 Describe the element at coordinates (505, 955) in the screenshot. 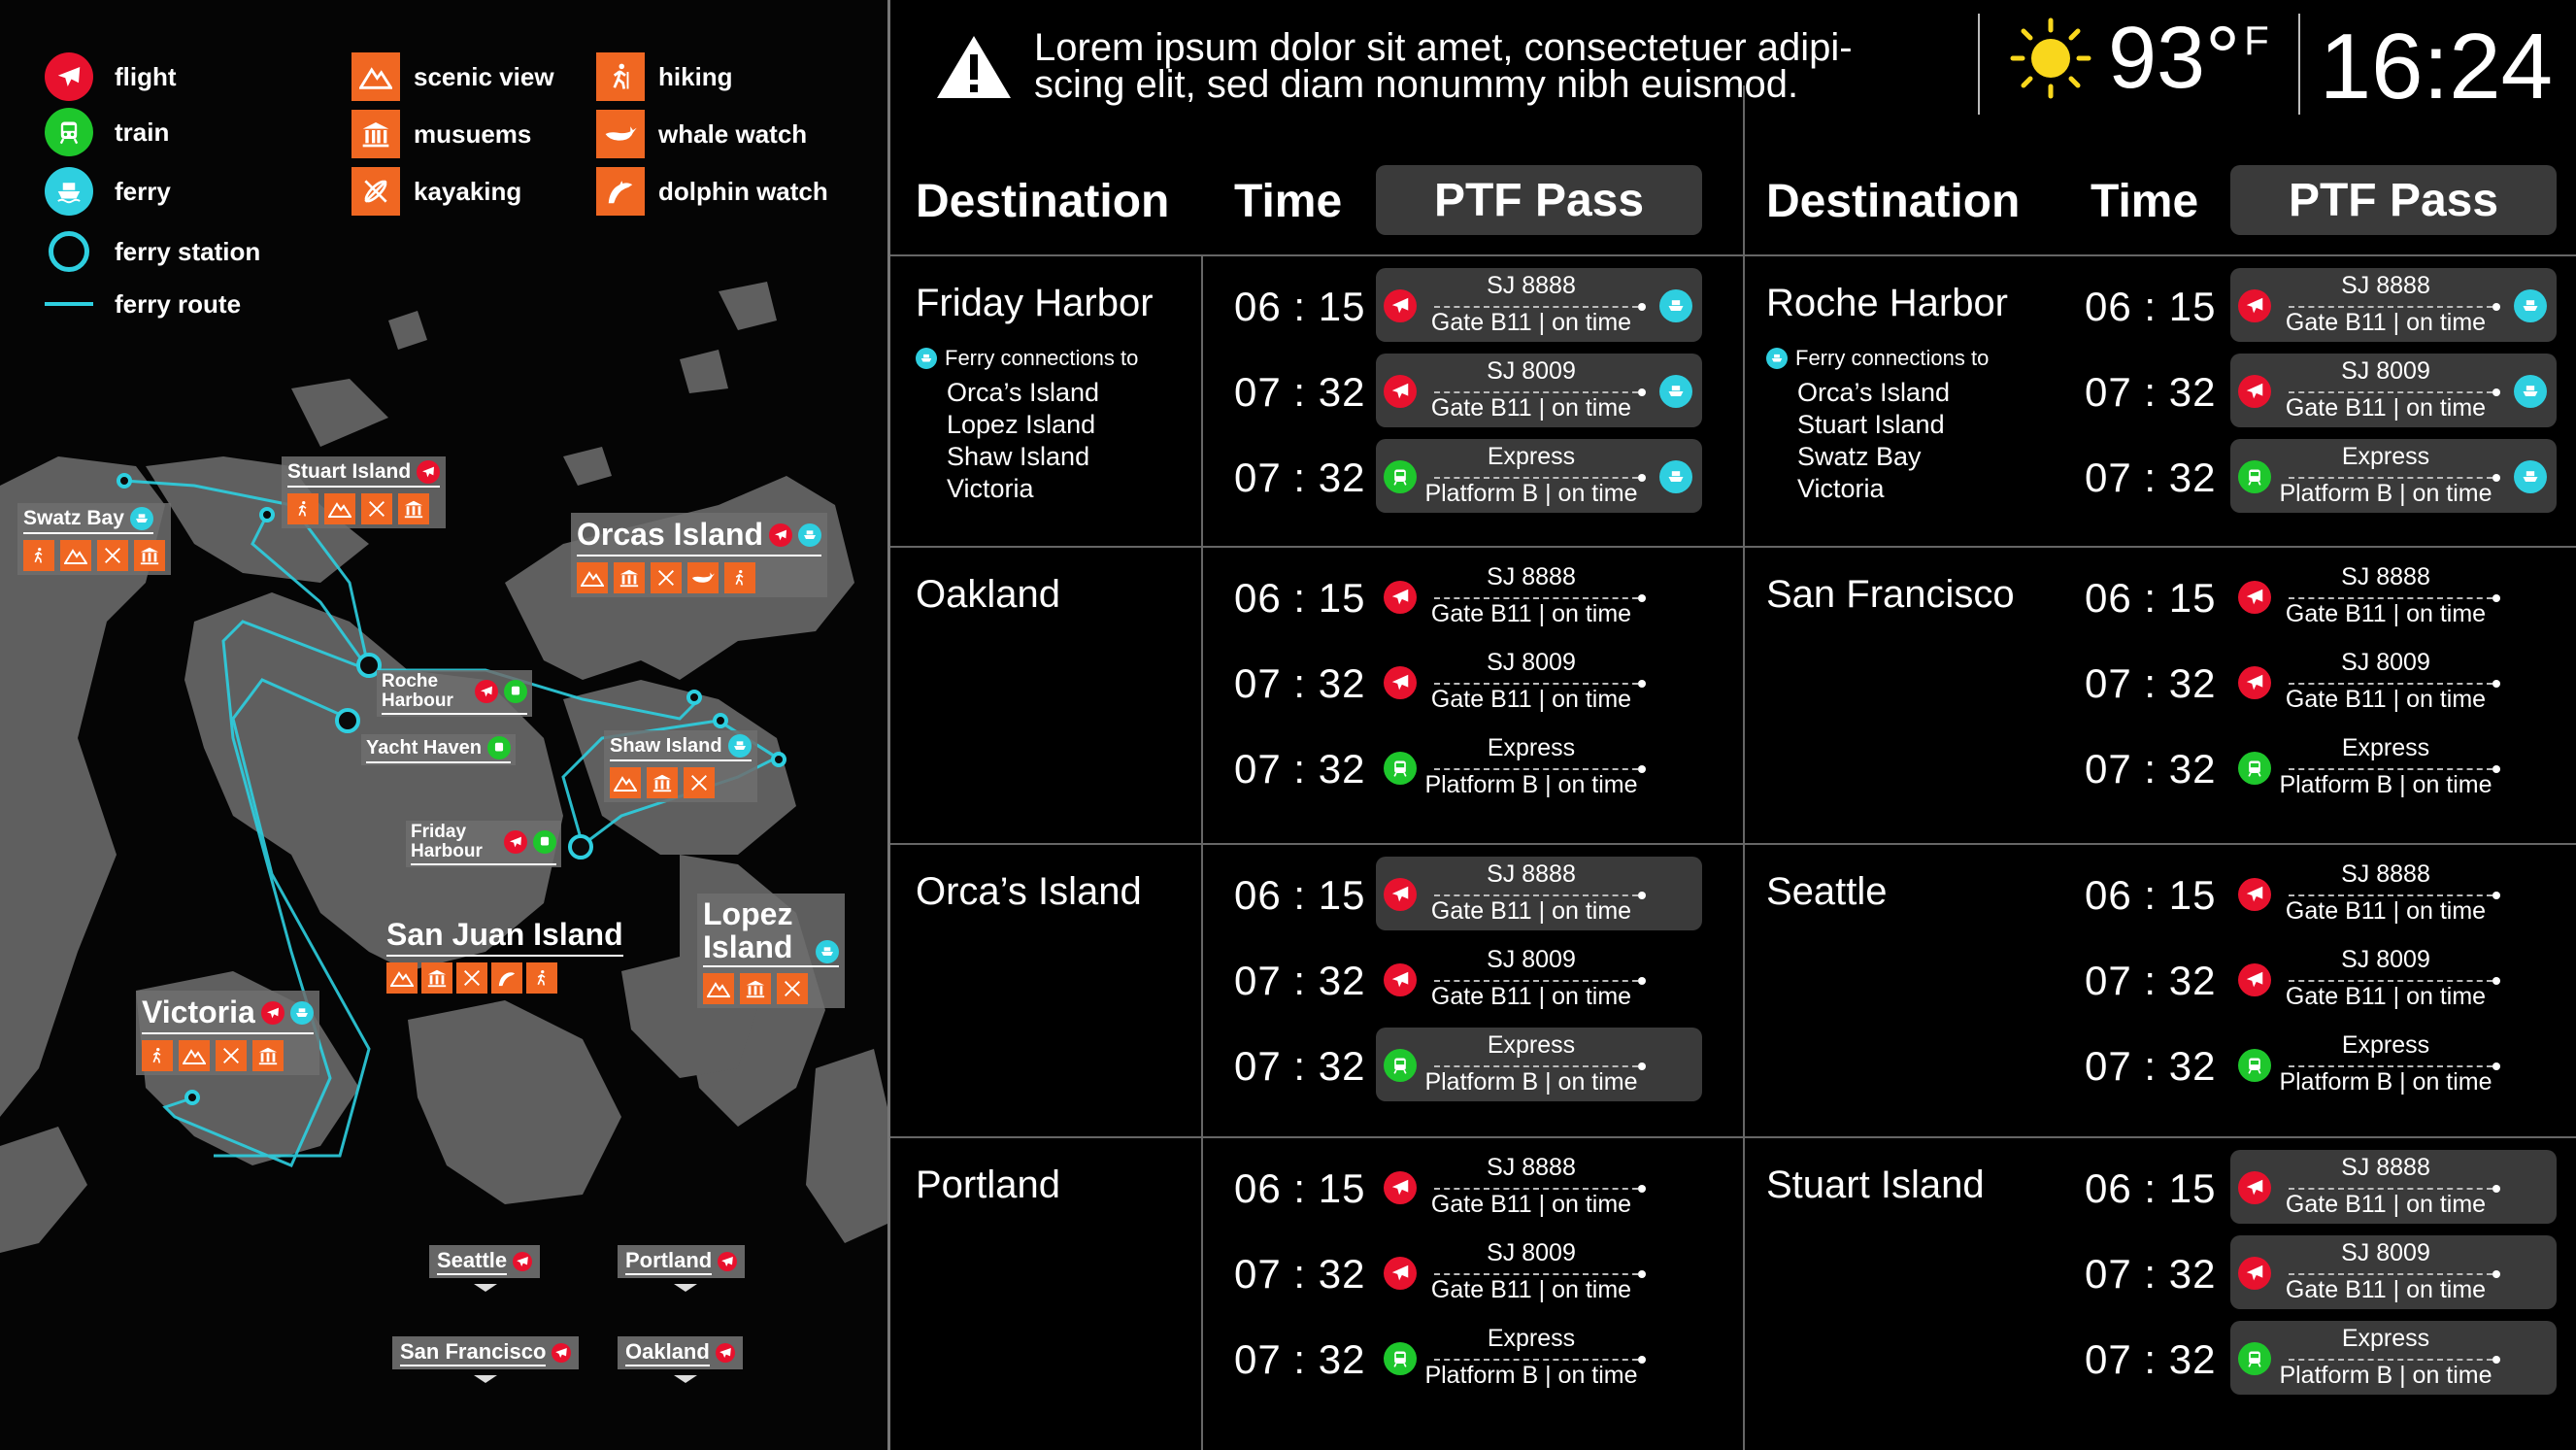

I see `map-label-san-juan-island: San Juan Island` at that location.